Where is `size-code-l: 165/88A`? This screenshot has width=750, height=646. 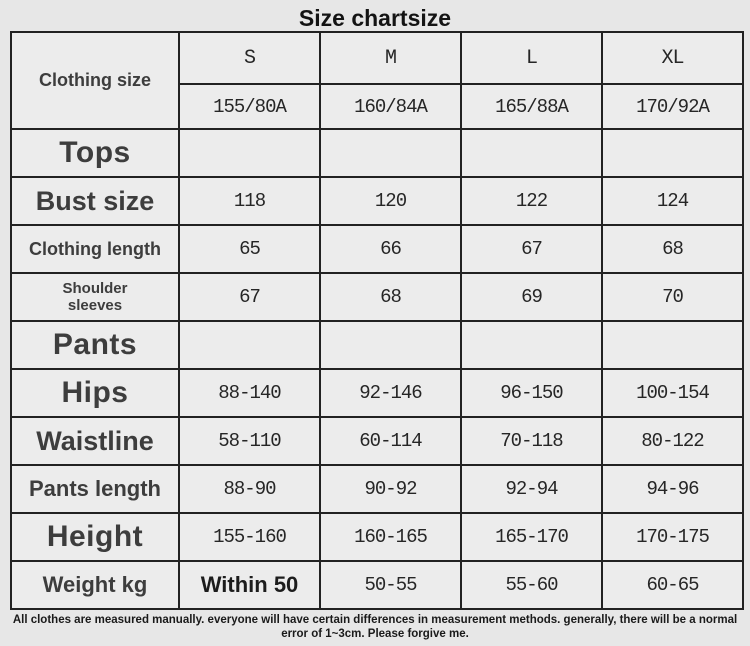 size-code-l: 165/88A is located at coordinates (531, 106).